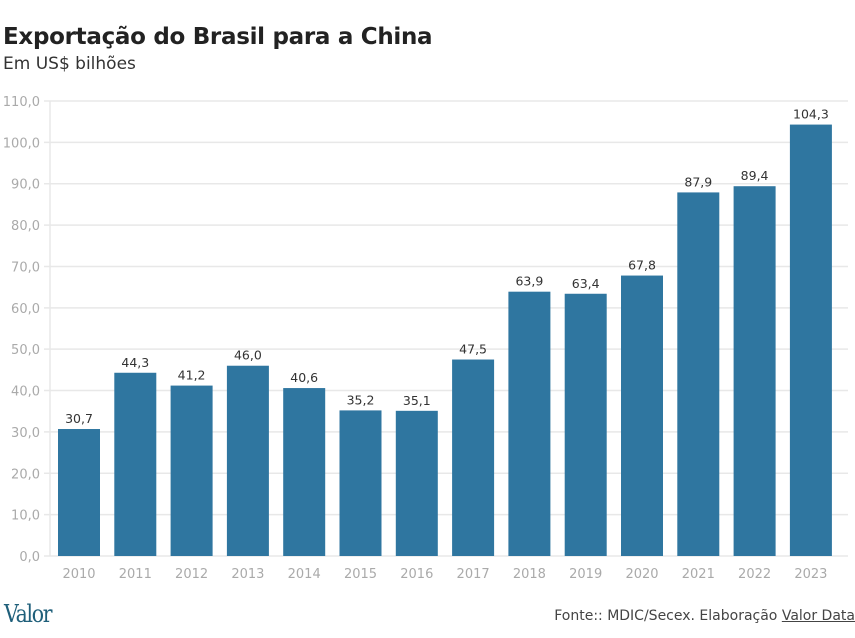 The height and width of the screenshot is (638, 855). What do you see at coordinates (473, 574) in the screenshot?
I see `x-tick-label: 2017` at bounding box center [473, 574].